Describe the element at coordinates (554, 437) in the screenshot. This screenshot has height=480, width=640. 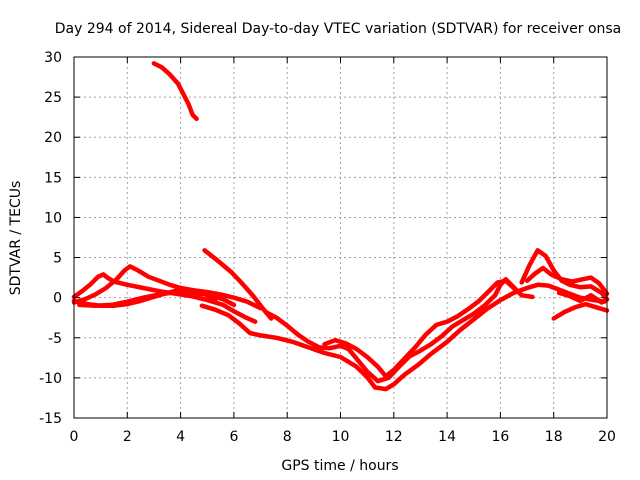
I see `x-tick-label: 18` at that location.